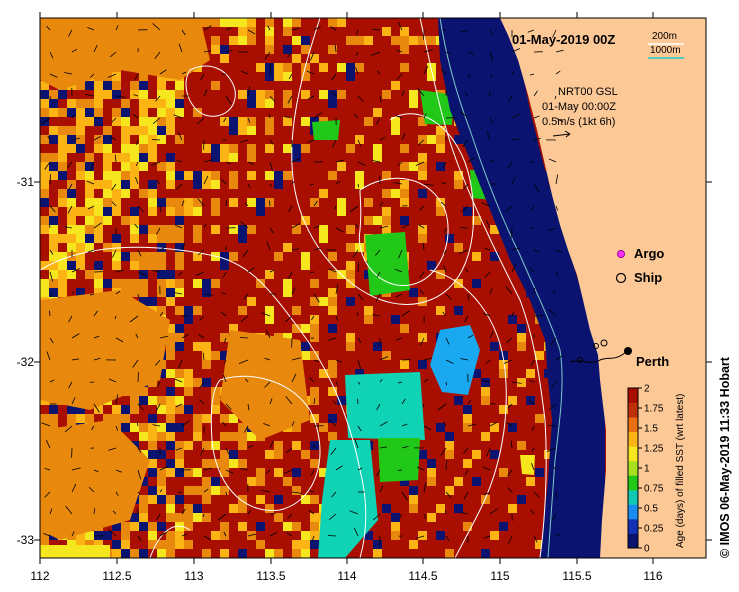 Image resolution: width=739 pixels, height=592 pixels. I want to click on product-info: NRT00 GSL 01-May 00:00Z 0.5m/s (1kt 6h), so click(580, 112).